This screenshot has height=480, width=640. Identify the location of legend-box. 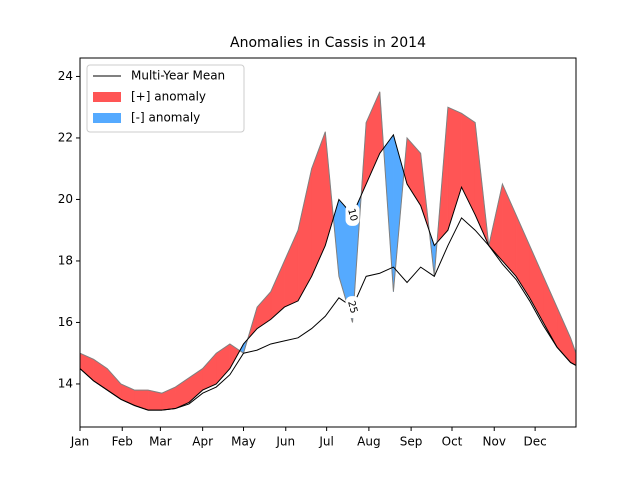
(165, 98).